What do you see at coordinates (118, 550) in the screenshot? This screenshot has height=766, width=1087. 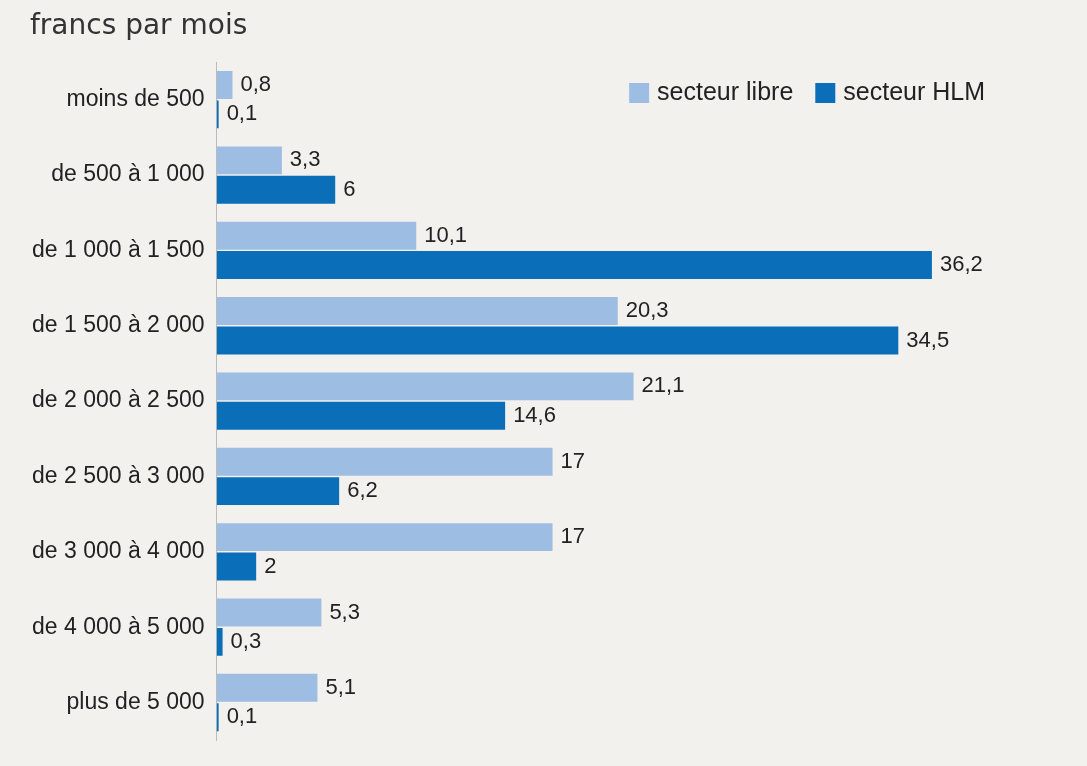 I see `y-tick-label: de 3 000 à 4 000` at bounding box center [118, 550].